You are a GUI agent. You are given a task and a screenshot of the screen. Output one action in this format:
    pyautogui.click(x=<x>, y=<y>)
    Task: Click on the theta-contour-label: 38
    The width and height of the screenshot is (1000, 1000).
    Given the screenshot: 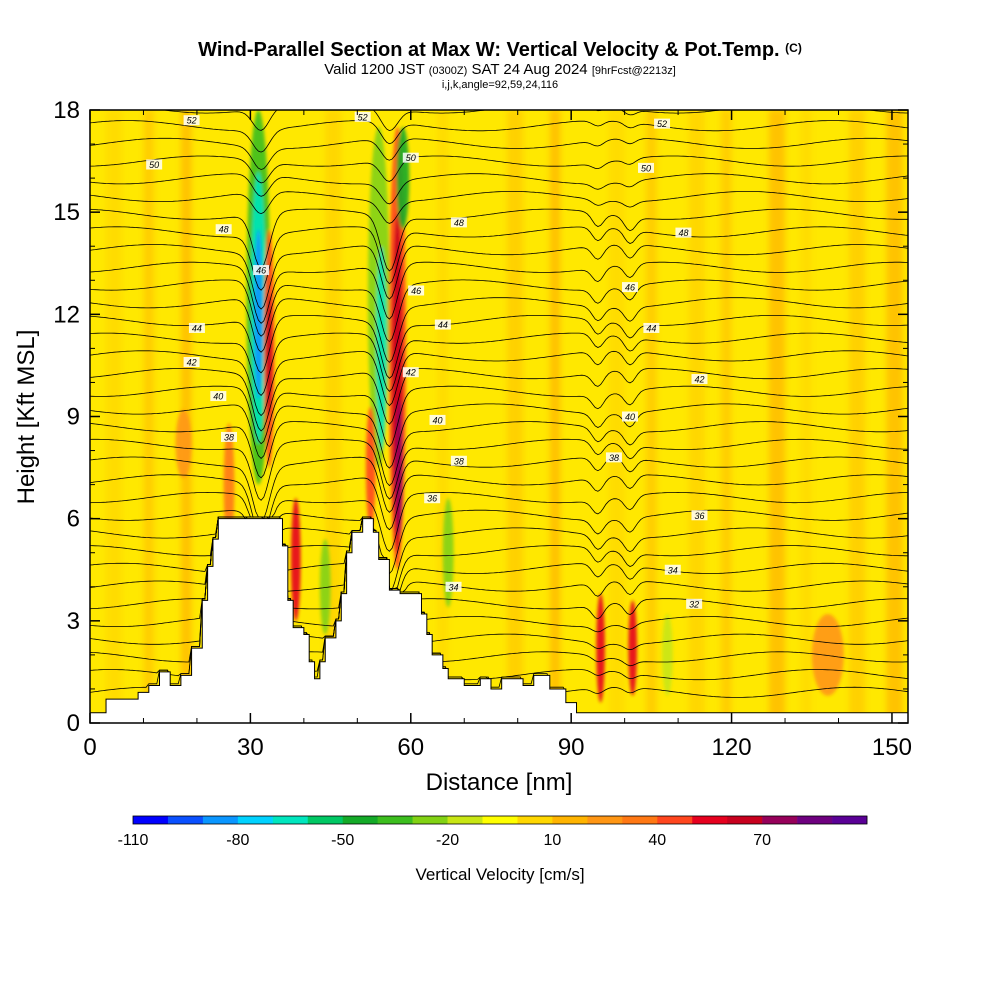 What is the action you would take?
    pyautogui.click(x=229, y=436)
    